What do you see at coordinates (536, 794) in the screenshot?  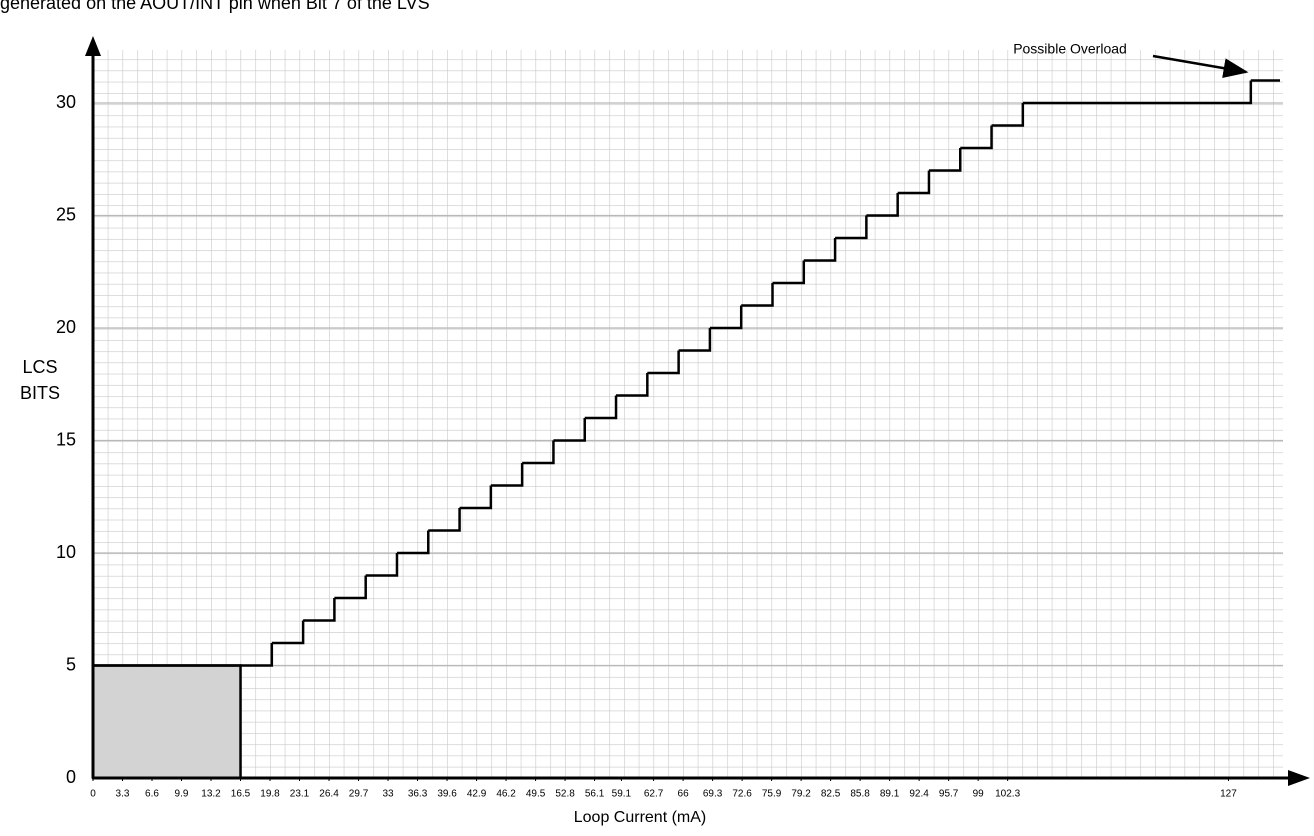 I see `x-tick-label: 49.5` at bounding box center [536, 794].